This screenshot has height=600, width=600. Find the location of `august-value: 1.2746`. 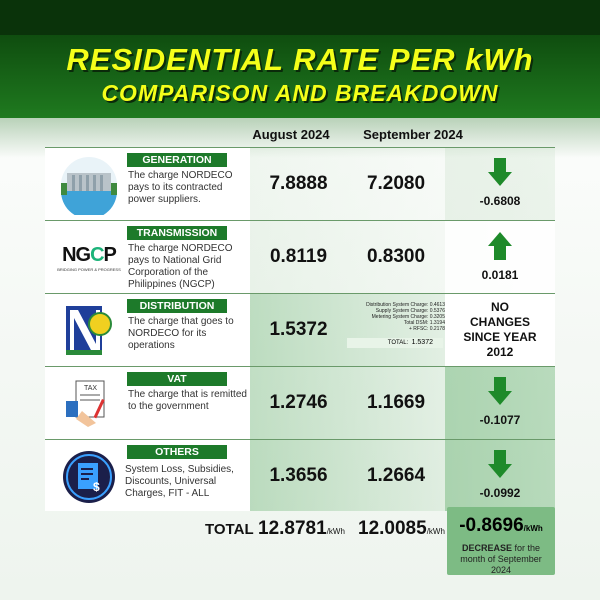

august-value: 1.2746 is located at coordinates (298, 402).